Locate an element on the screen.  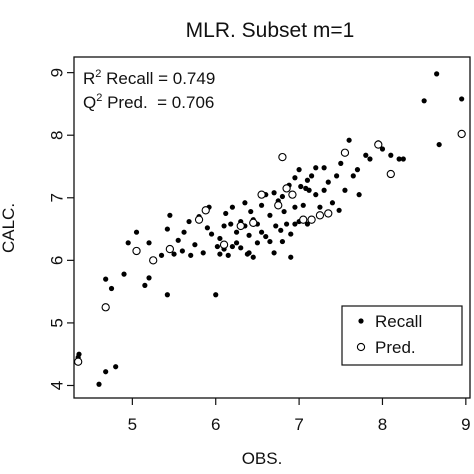
x-tick-label-5: 5 is located at coordinates (132, 424).